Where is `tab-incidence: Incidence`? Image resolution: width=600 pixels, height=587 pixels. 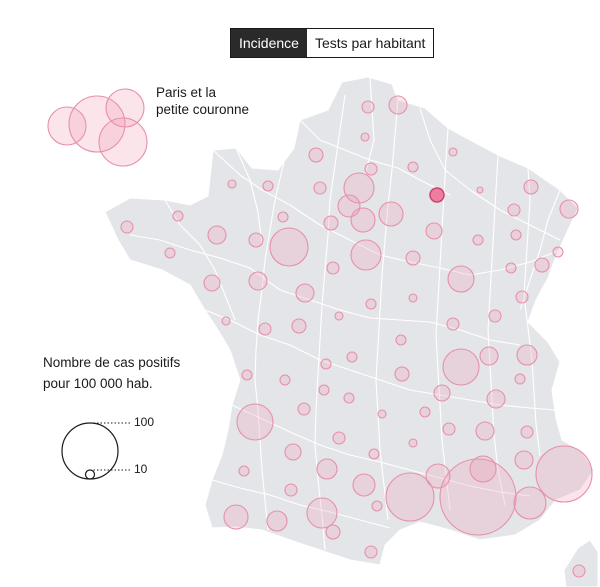 tab-incidence: Incidence is located at coordinates (269, 43).